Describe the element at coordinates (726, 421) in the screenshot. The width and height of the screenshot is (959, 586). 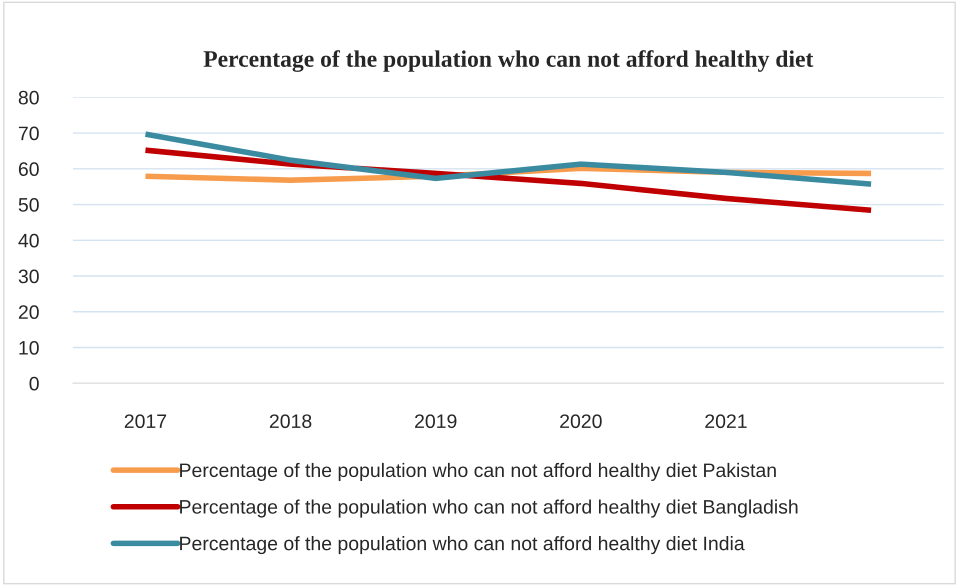
I see `x-tick-label: 2021` at that location.